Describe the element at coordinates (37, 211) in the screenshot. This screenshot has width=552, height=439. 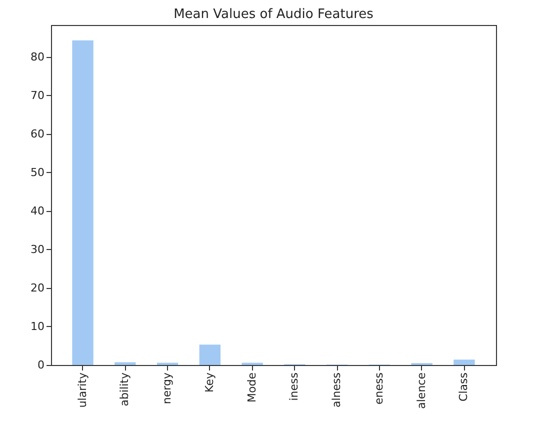
I see `y-tick-label: 40` at that location.